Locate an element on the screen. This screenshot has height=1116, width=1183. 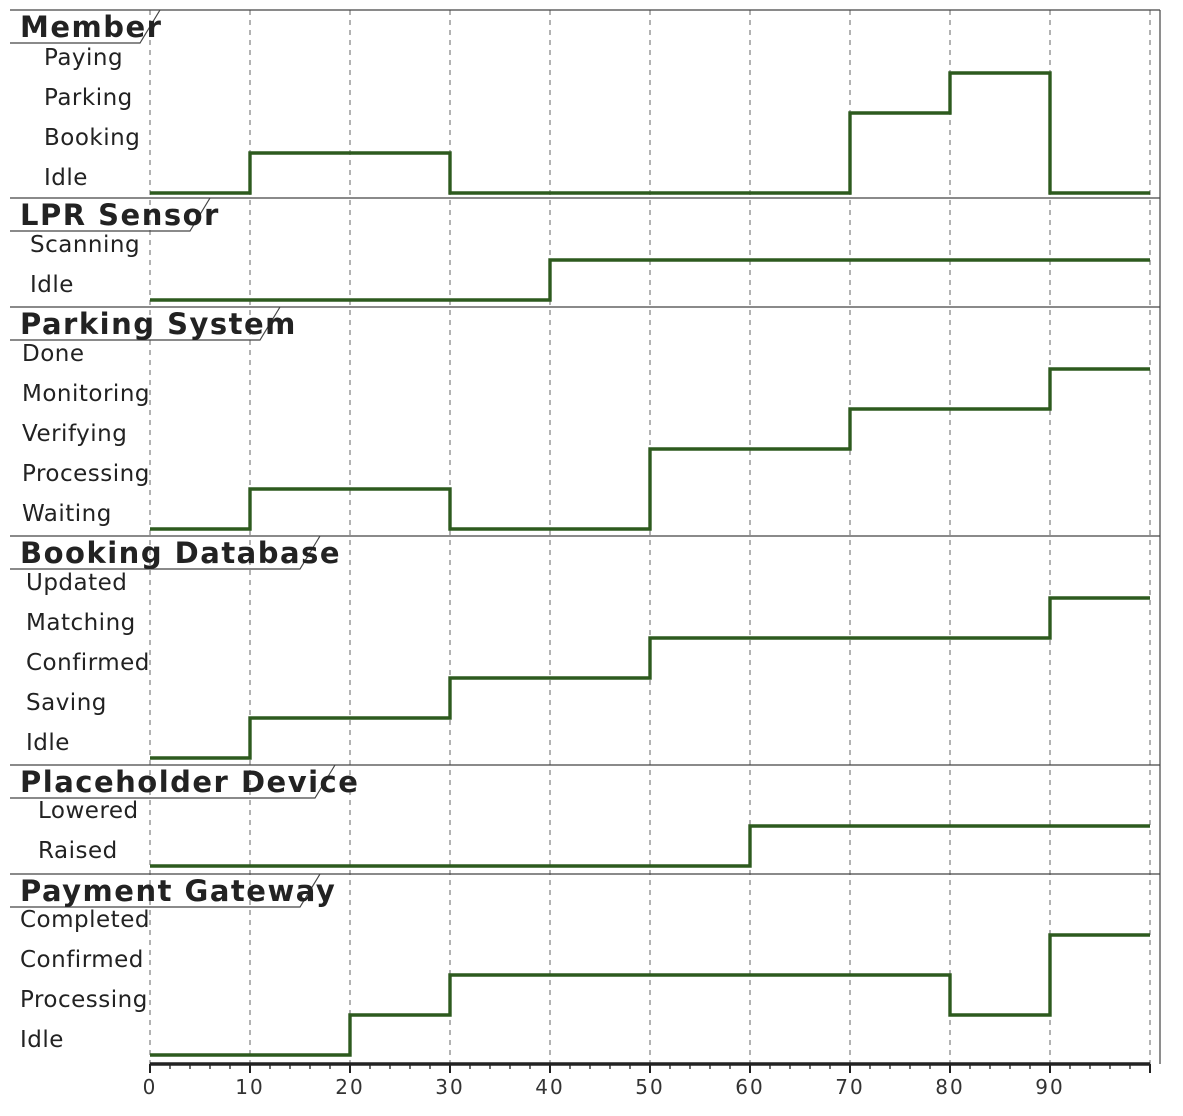
state-label: Raised is located at coordinates (78, 851).